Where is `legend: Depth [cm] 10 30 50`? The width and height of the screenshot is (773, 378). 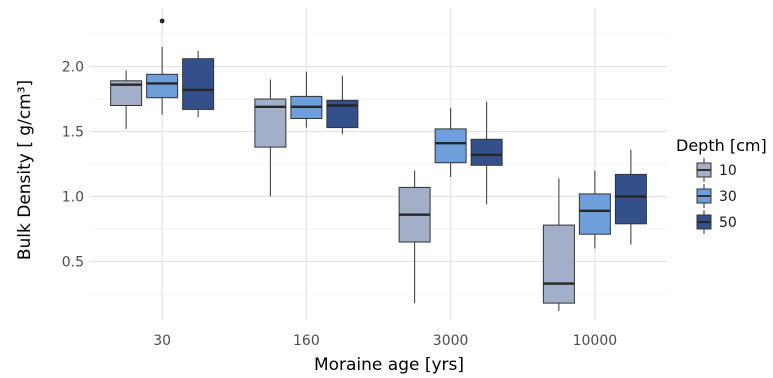
legend: Depth [cm] 10 30 50 is located at coordinates (721, 185).